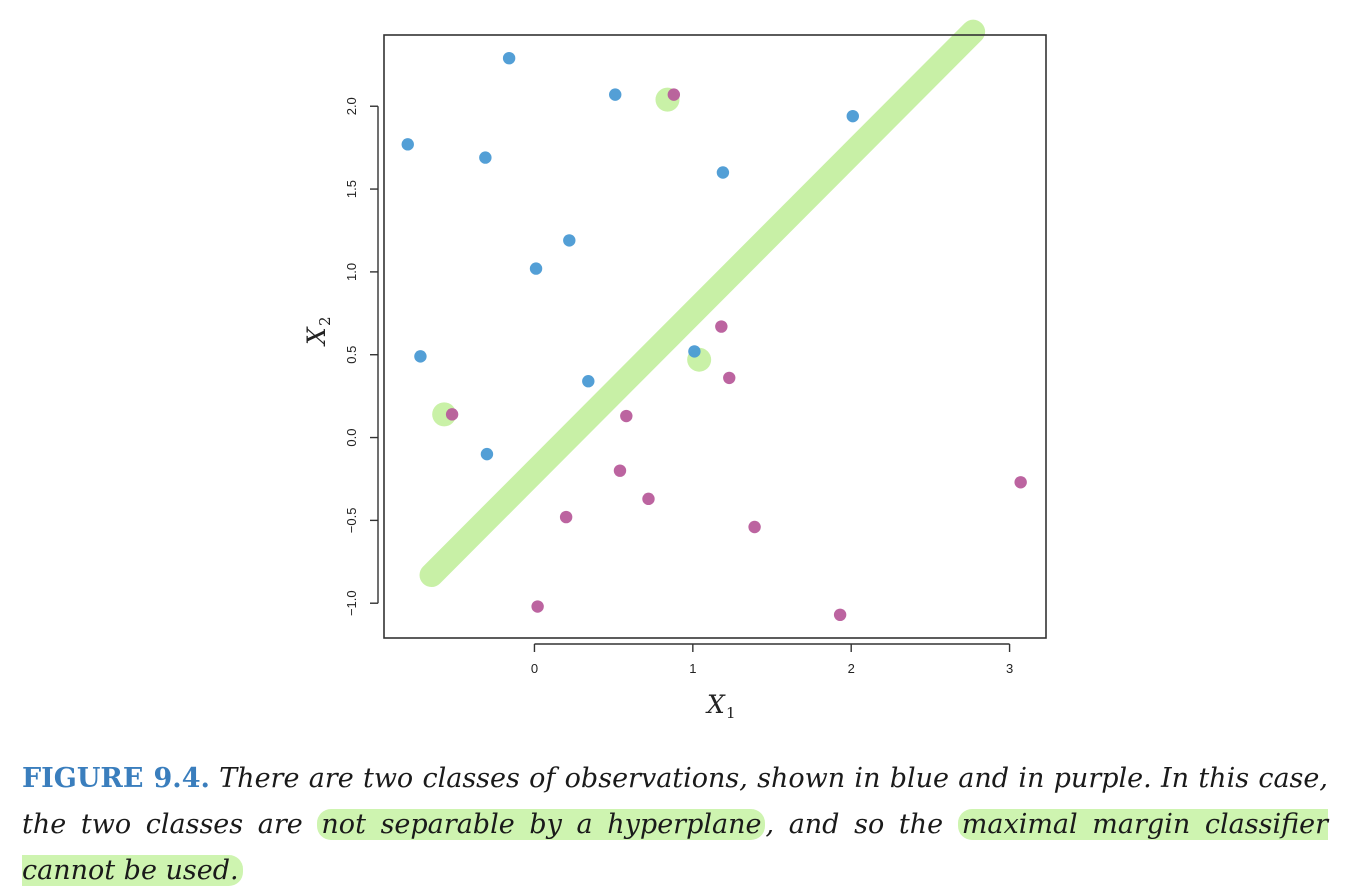  Describe the element at coordinates (444, 414) in the screenshot. I see `highlighter-circle` at that location.